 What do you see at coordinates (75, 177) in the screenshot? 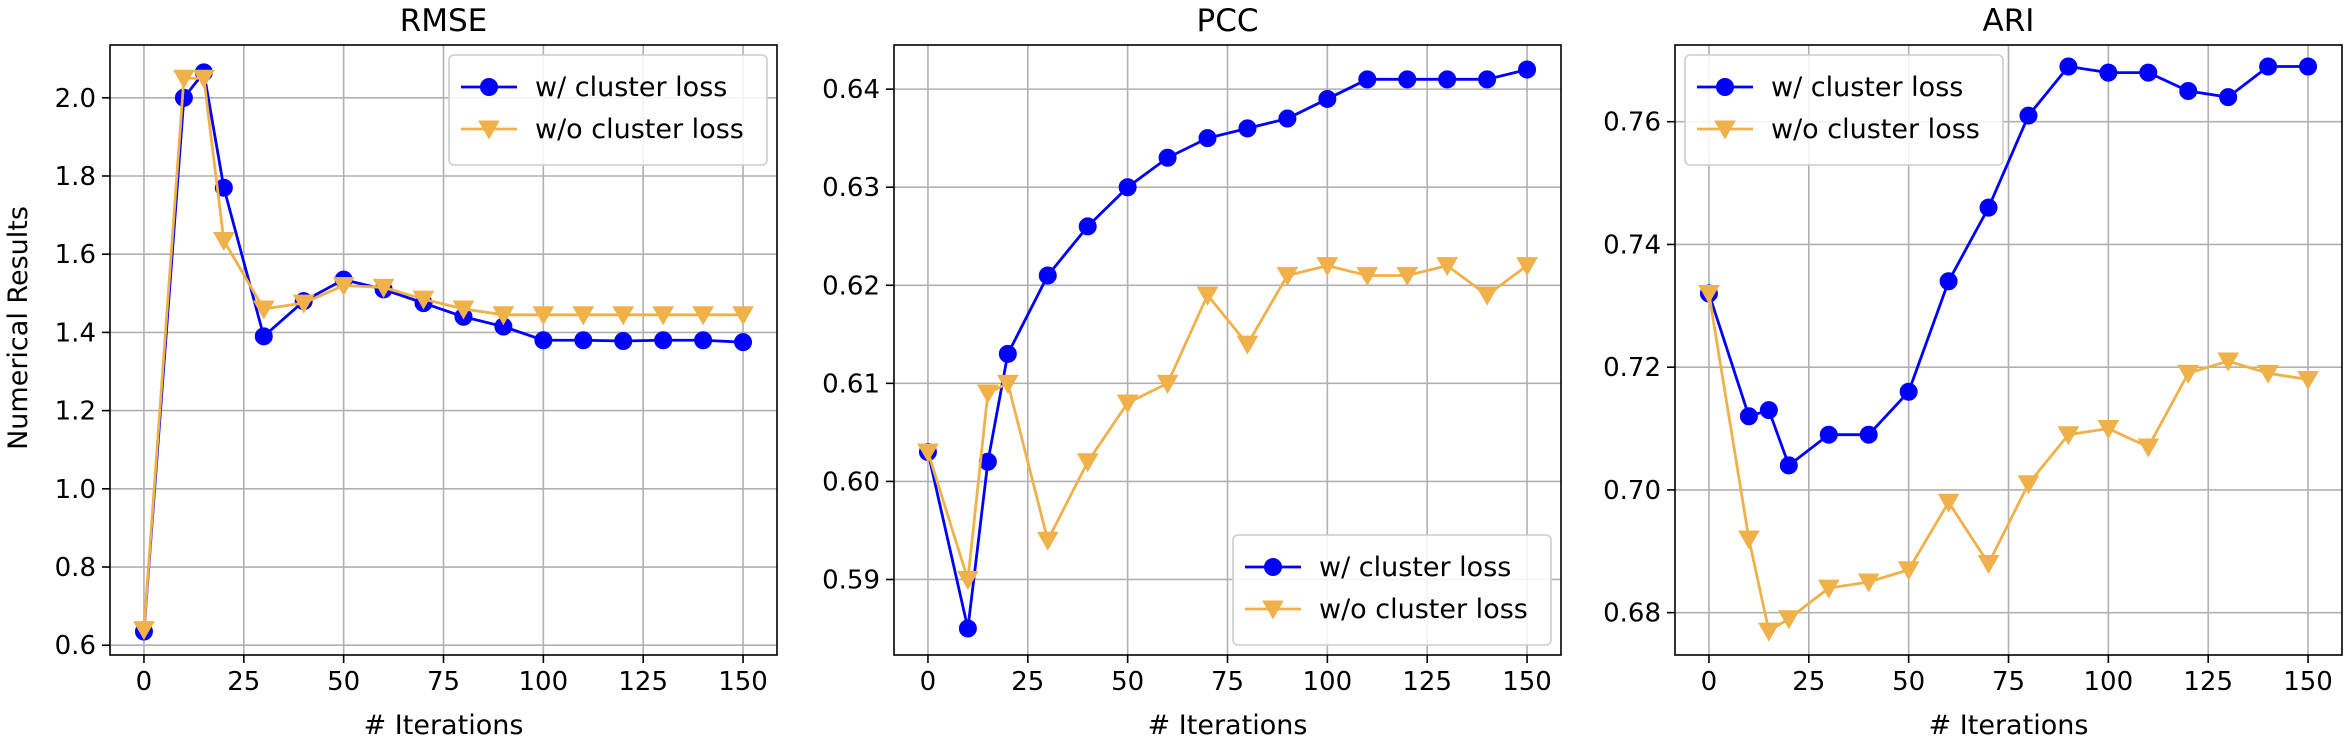
I see `rmse-ytick-label: 1.8` at bounding box center [75, 177].